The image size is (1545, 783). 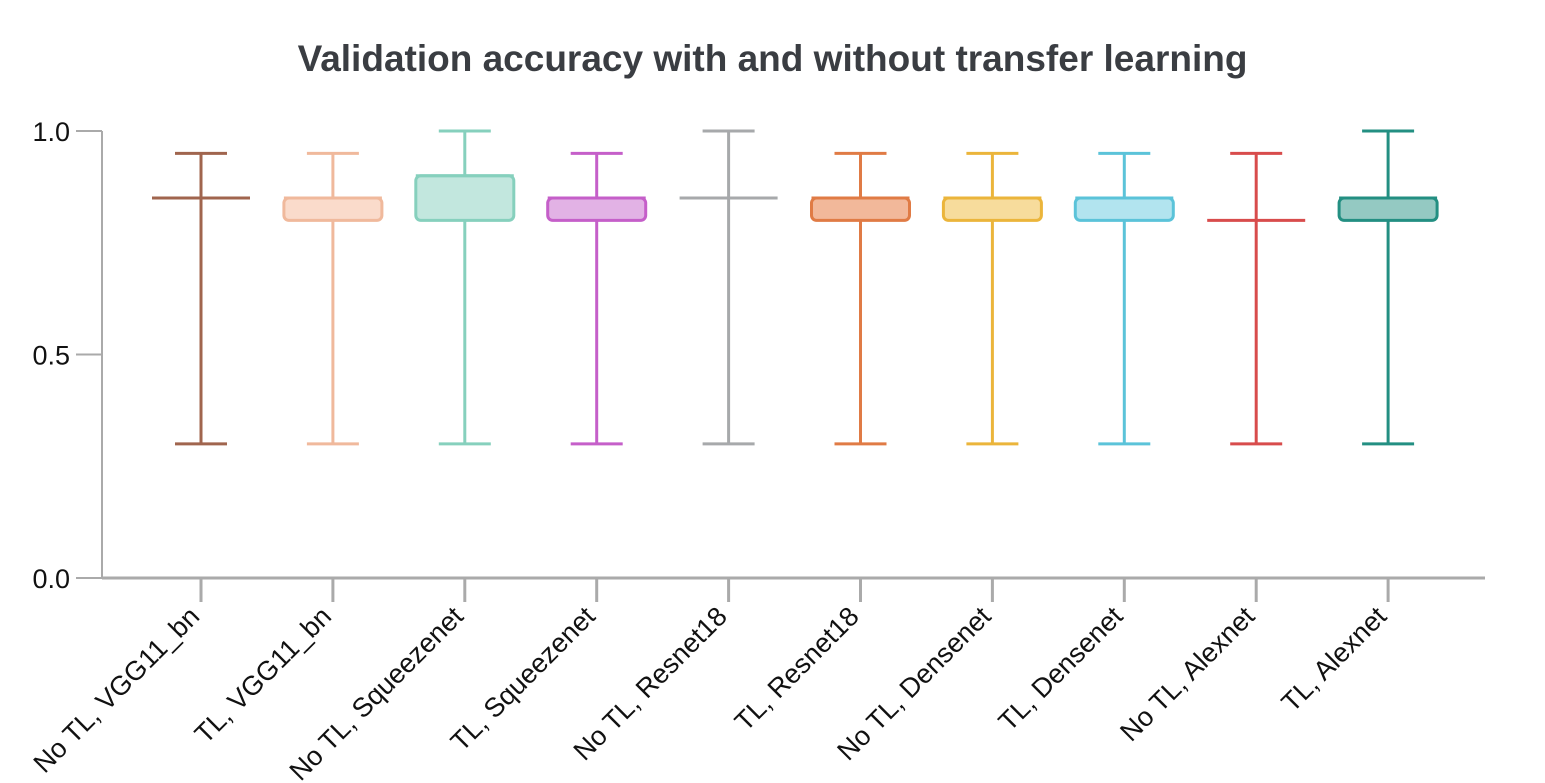 I want to click on y-axis-ticks: 0.0 0.5 1.0, so click(x=67, y=355).